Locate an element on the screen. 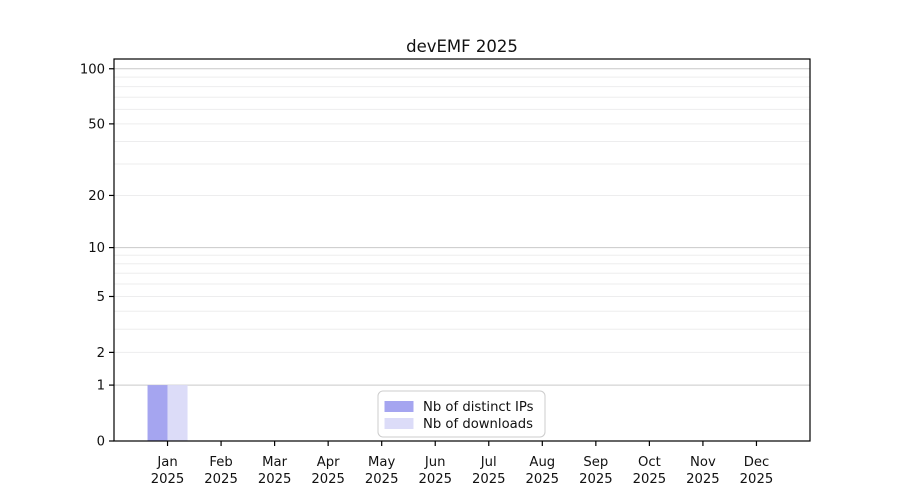  x-tick-label-month: Sep is located at coordinates (595, 462).